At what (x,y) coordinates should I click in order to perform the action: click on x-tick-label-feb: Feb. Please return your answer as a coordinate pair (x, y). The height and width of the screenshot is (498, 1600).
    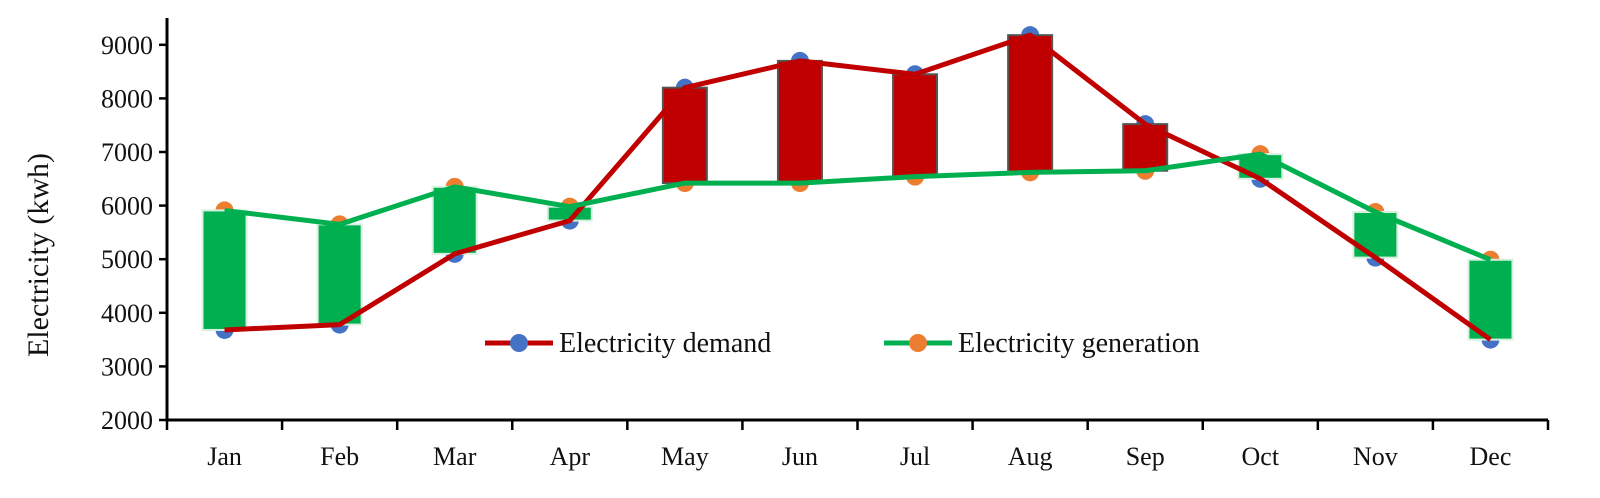
    Looking at the image, I should click on (339, 456).